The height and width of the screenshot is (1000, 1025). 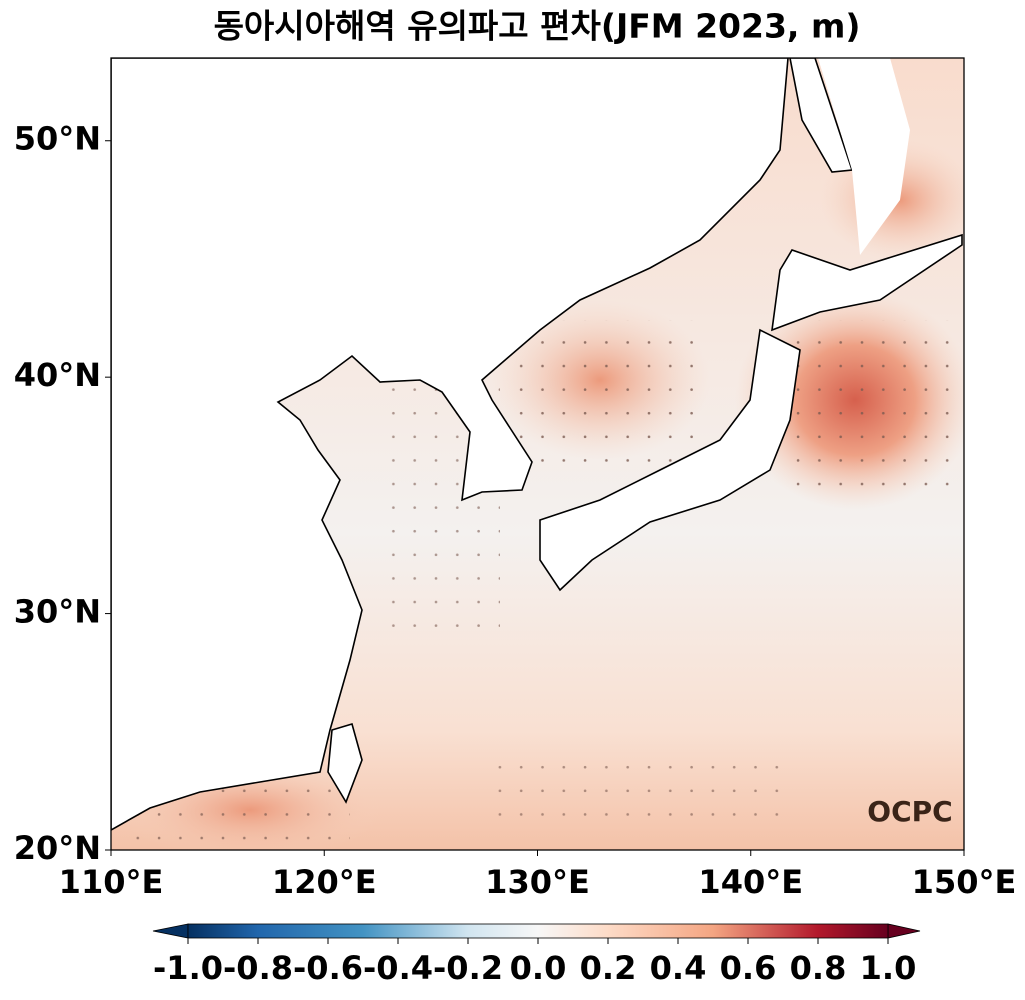 What do you see at coordinates (608, 968) in the screenshot?
I see `colorbar-tick-label: 0.2` at bounding box center [608, 968].